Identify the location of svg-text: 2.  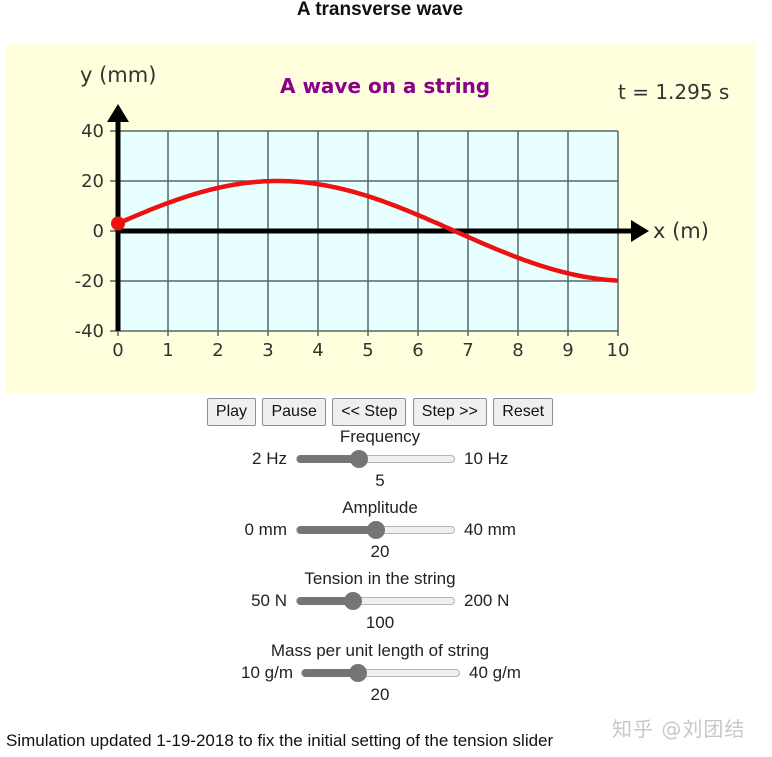
(217, 350).